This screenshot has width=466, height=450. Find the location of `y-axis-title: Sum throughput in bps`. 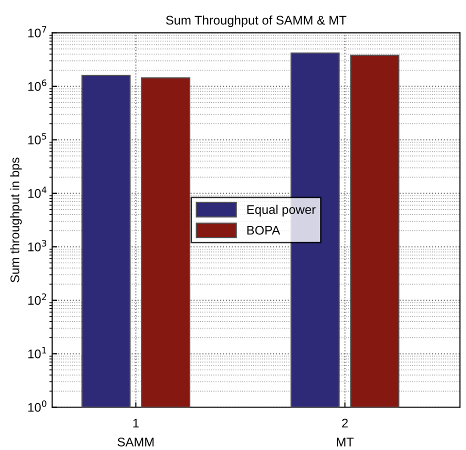

y-axis-title: Sum throughput in bps is located at coordinates (16, 220).